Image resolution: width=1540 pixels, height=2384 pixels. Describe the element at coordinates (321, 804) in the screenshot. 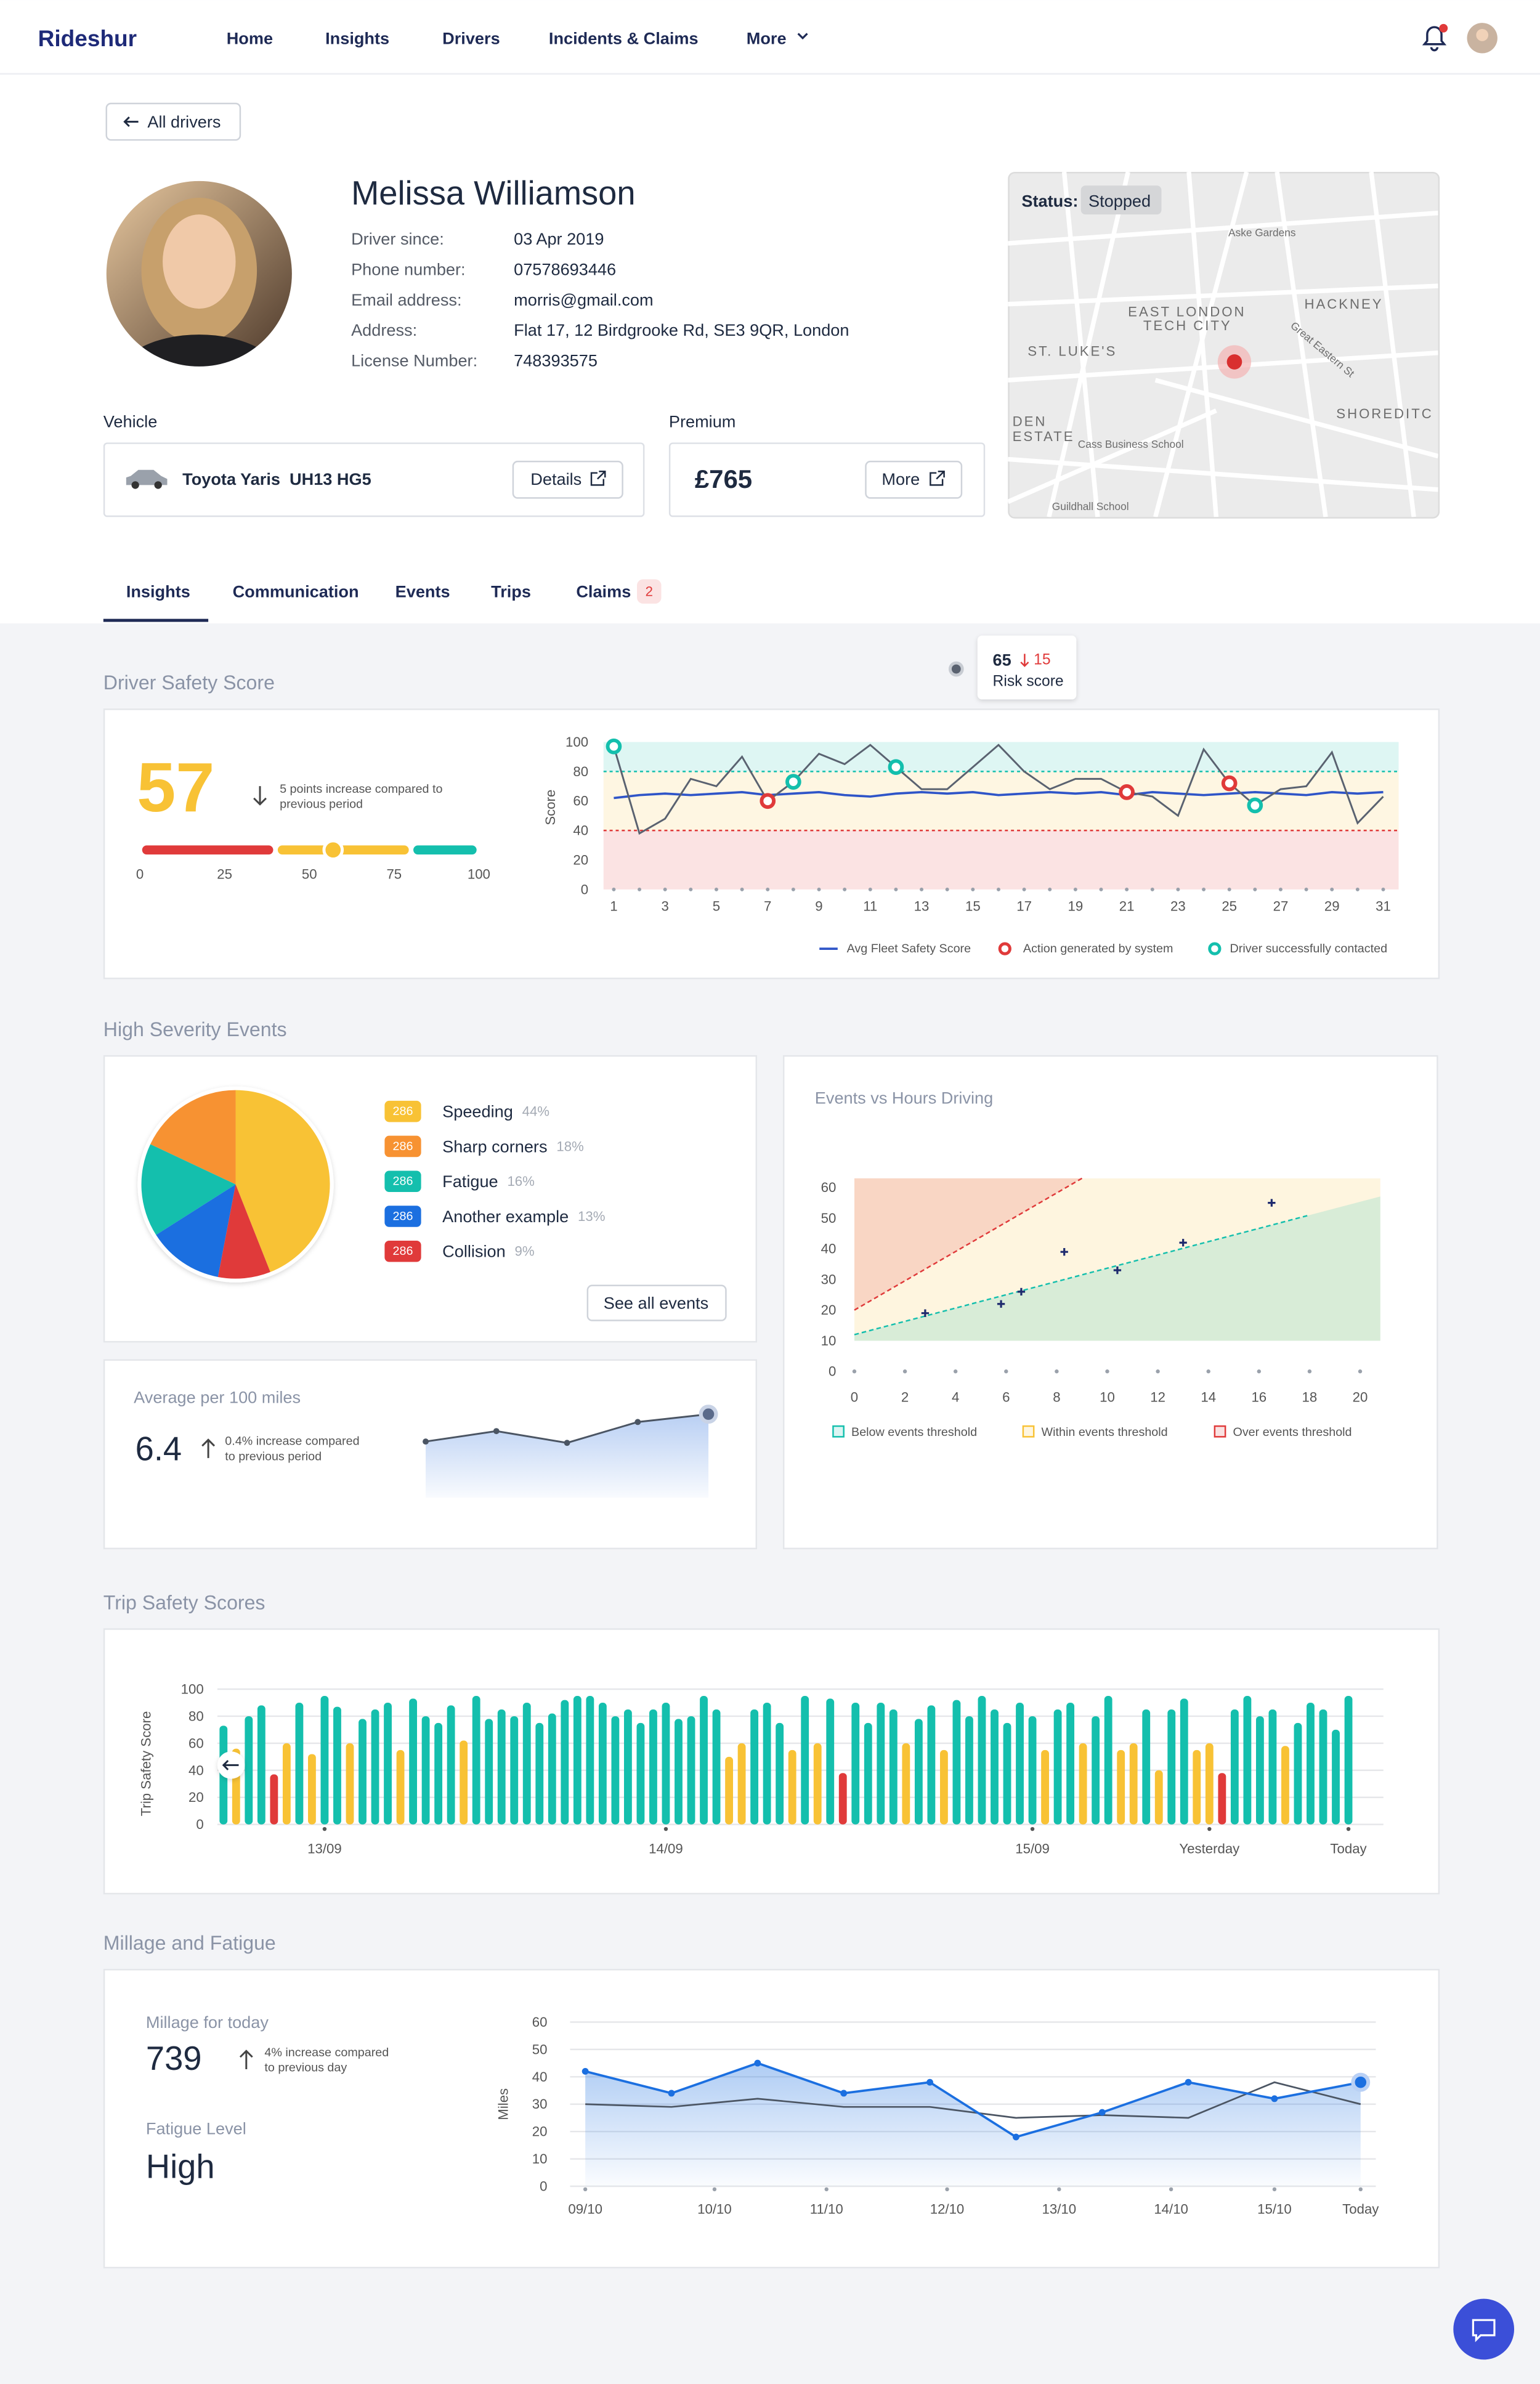

I see `score-note: previous period` at that location.